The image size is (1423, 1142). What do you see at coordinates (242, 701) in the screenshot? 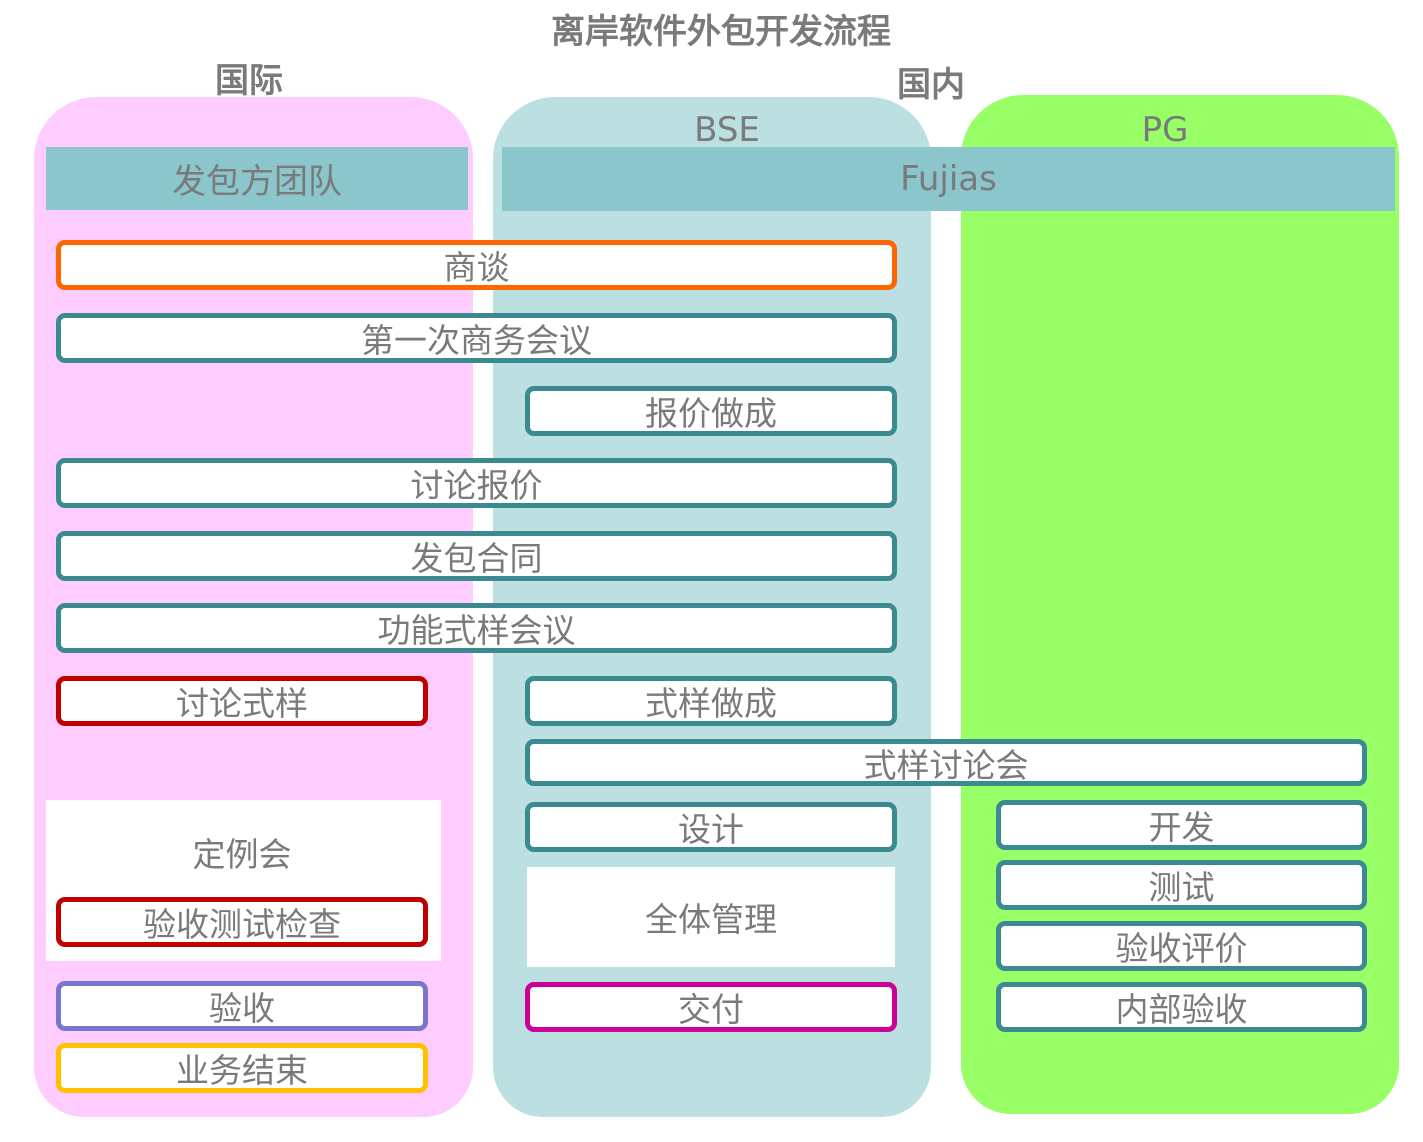
I see `step-spec-discuss: 讨论式样` at bounding box center [242, 701].